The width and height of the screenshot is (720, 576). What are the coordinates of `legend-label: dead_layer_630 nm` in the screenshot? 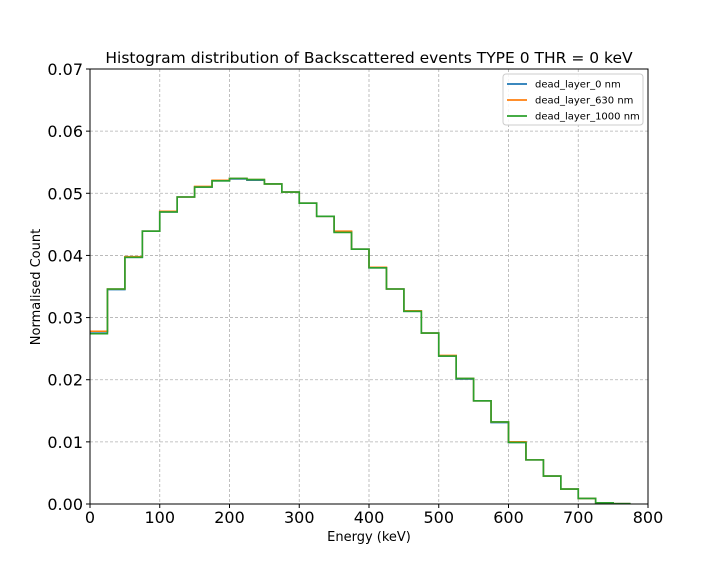 It's located at (584, 101).